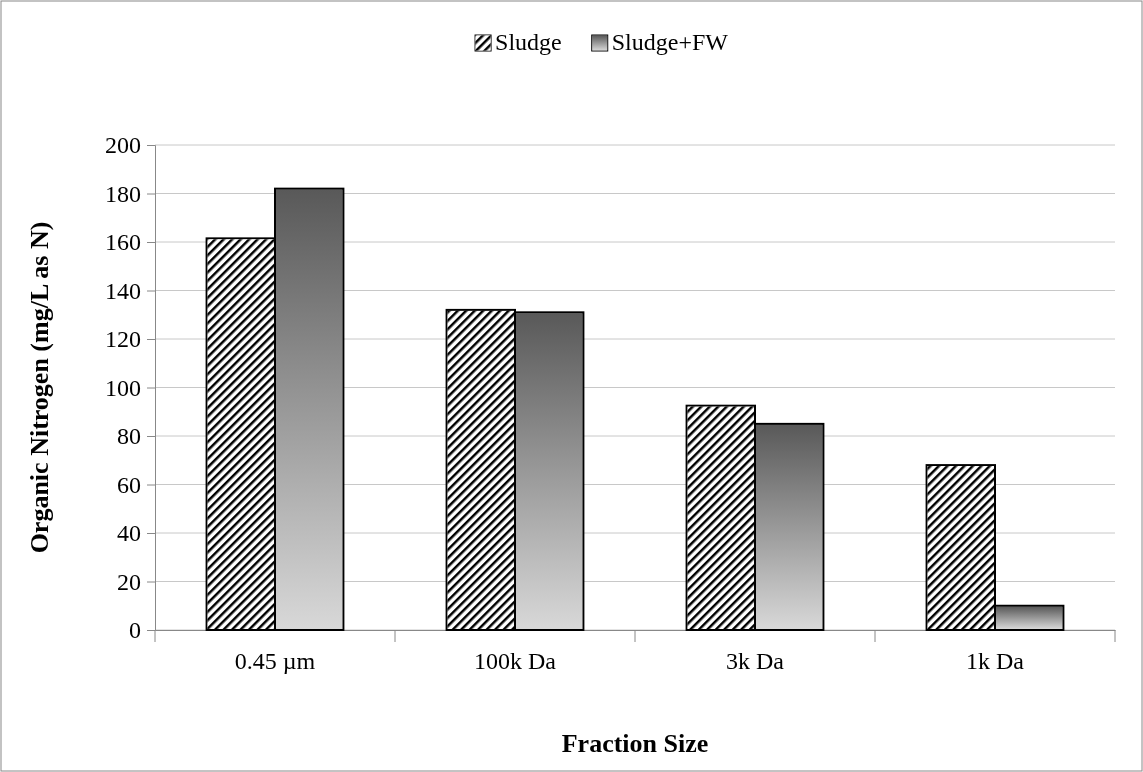 This screenshot has height=772, width=1143. Describe the element at coordinates (129, 484) in the screenshot. I see `y-tick-label: 60` at that location.